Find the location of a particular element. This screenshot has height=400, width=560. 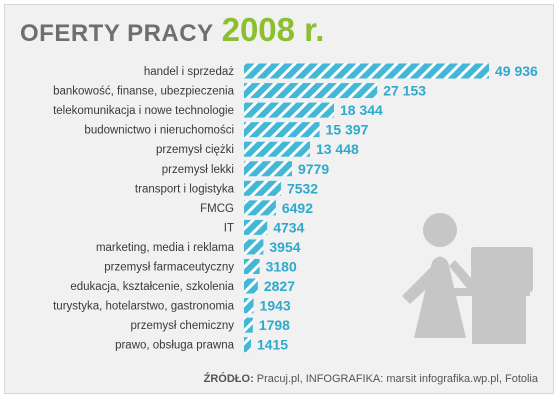

value-label: 1798 is located at coordinates (274, 325).